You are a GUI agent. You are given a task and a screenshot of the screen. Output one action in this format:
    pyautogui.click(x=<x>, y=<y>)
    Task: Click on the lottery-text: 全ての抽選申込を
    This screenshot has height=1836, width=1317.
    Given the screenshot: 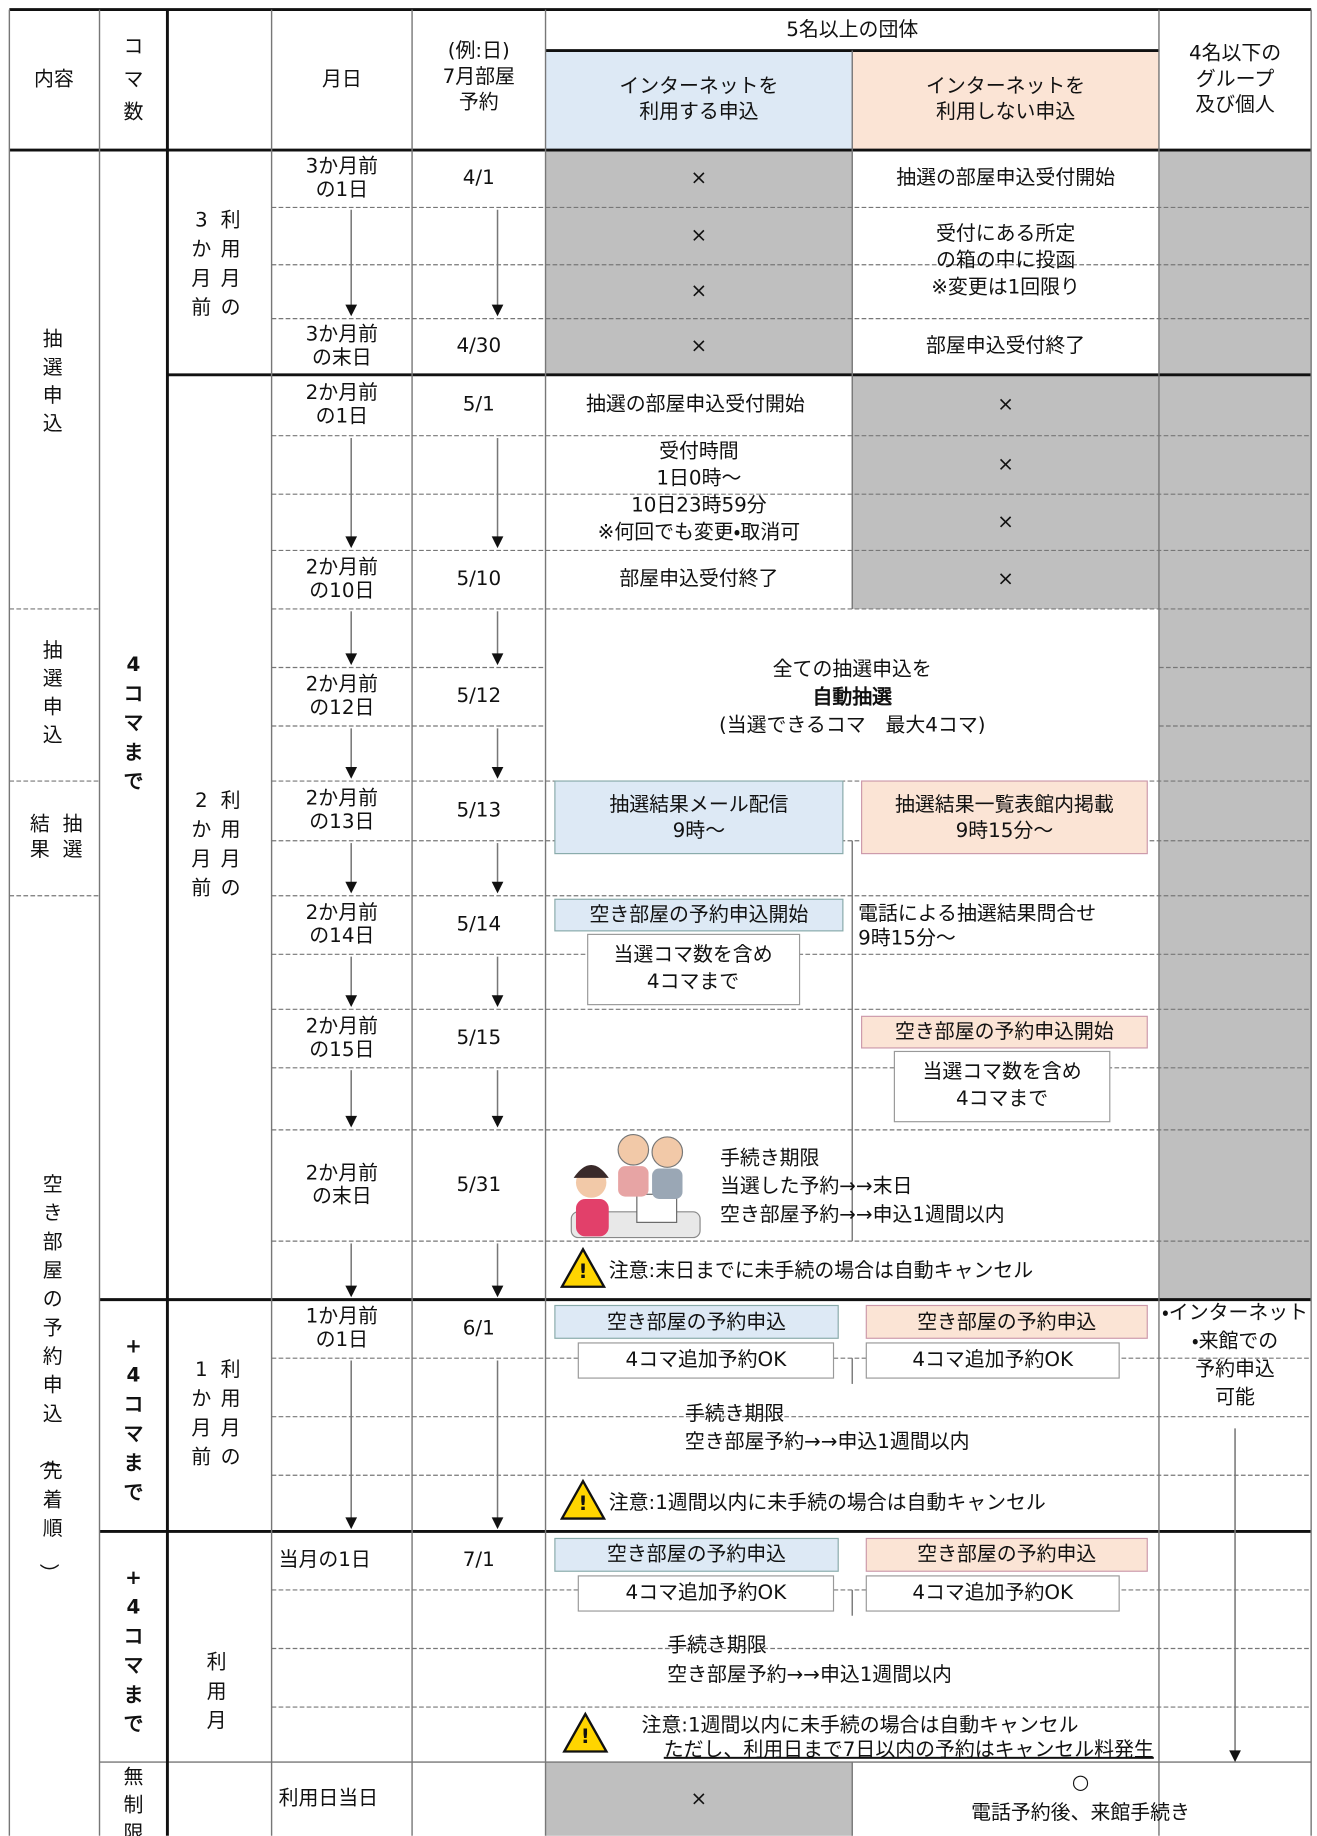 What is the action you would take?
    pyautogui.click(x=852, y=668)
    